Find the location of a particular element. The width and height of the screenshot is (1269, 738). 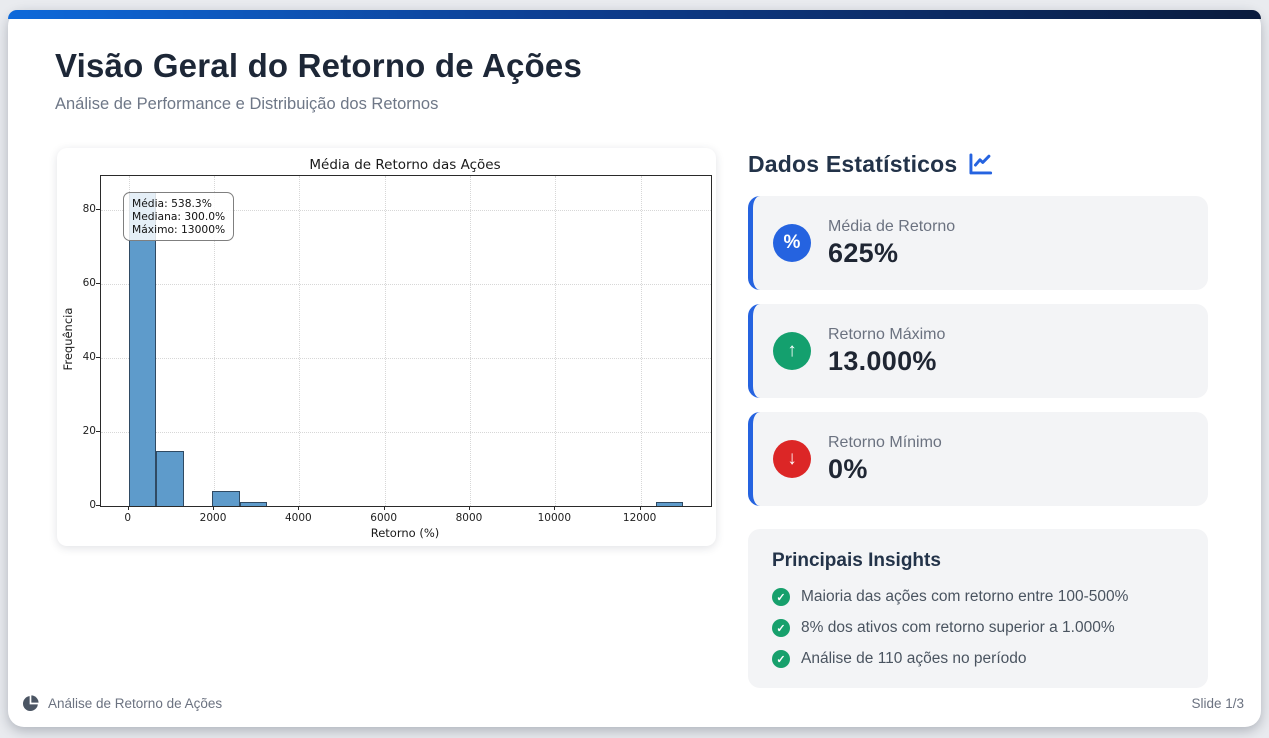

x-tick-label: 10000 is located at coordinates (554, 518).